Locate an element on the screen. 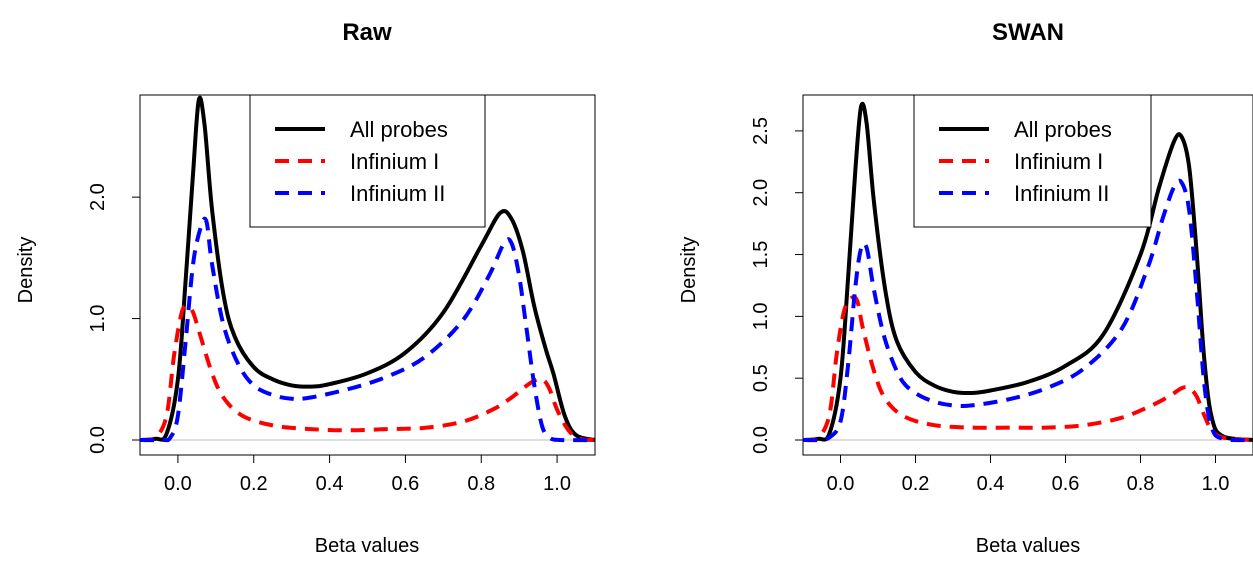 This screenshot has height=581, width=1253. chart-raw-x-tick-label: 0.0 is located at coordinates (178, 484).